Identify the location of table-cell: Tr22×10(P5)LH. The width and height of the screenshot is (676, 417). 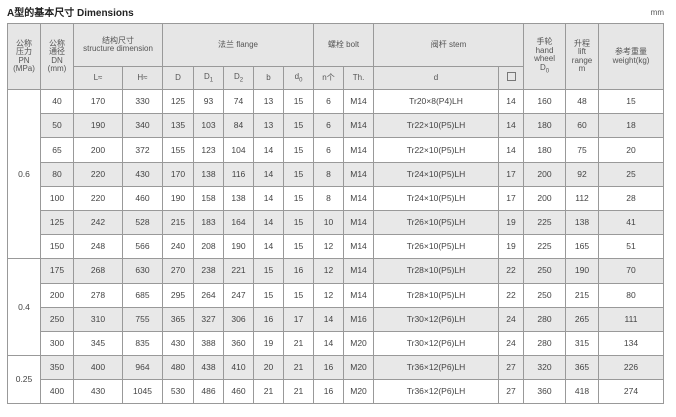
(436, 126).